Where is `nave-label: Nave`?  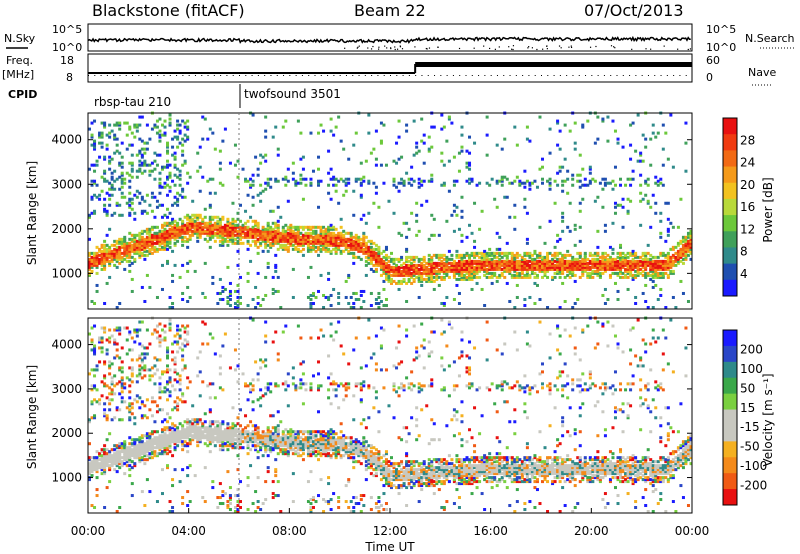
nave-label: Nave is located at coordinates (762, 72).